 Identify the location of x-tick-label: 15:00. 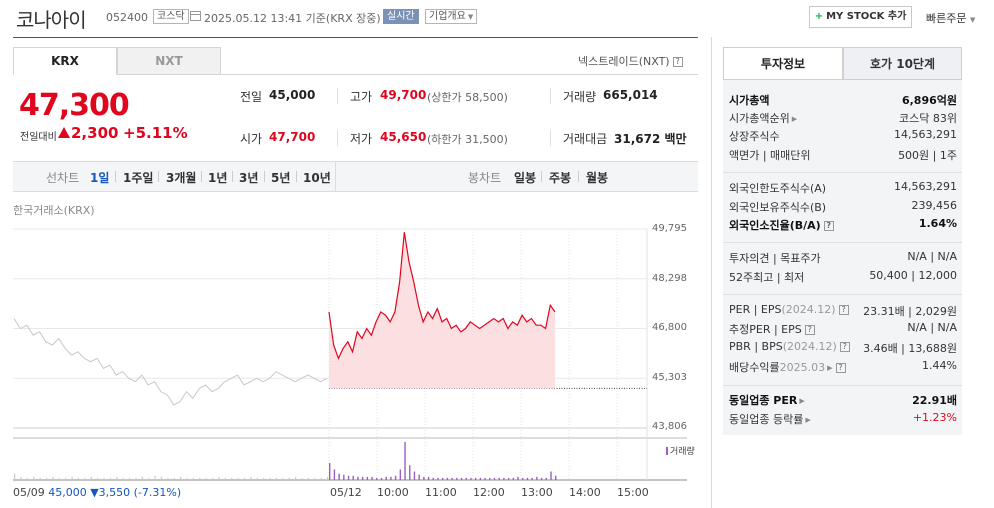
(633, 492).